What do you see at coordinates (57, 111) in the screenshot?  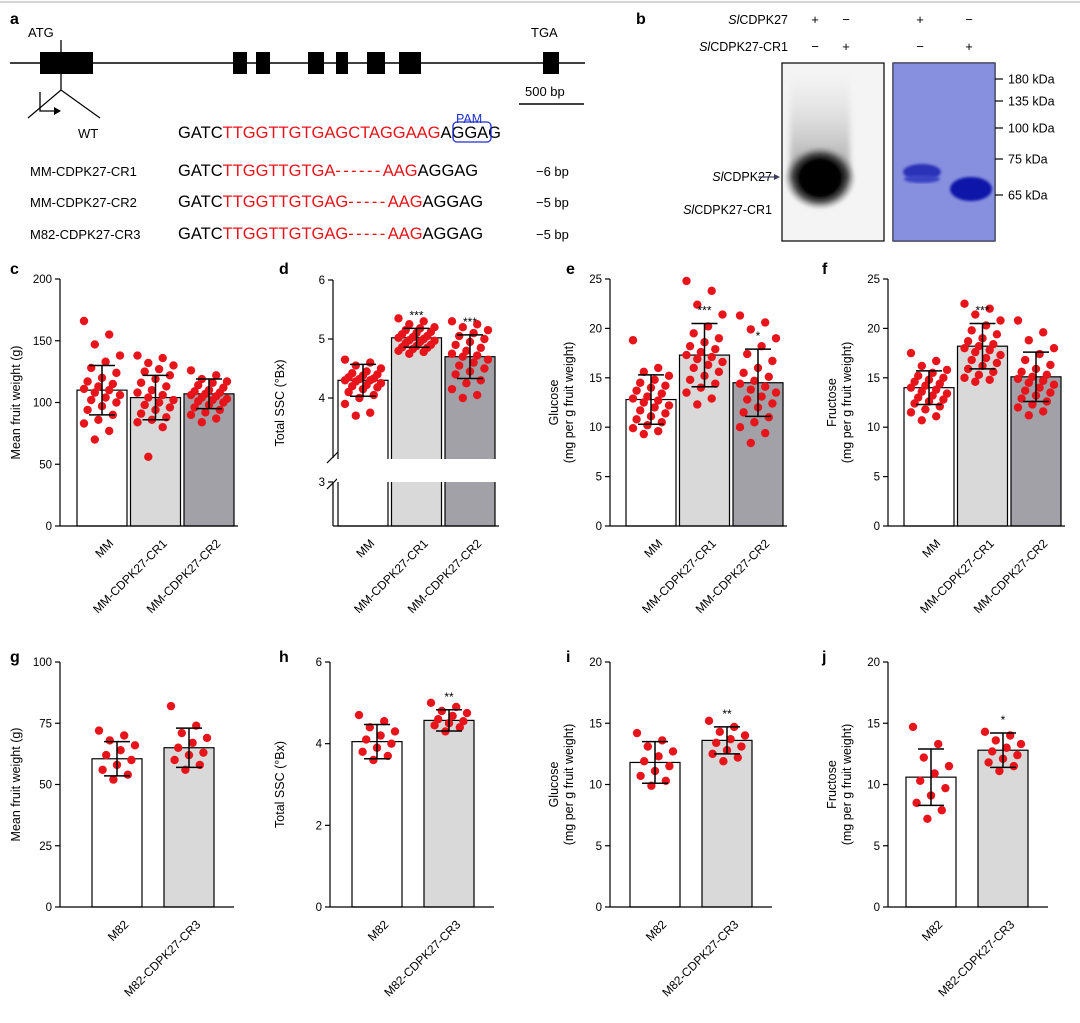 I see `tss-arrow-head` at bounding box center [57, 111].